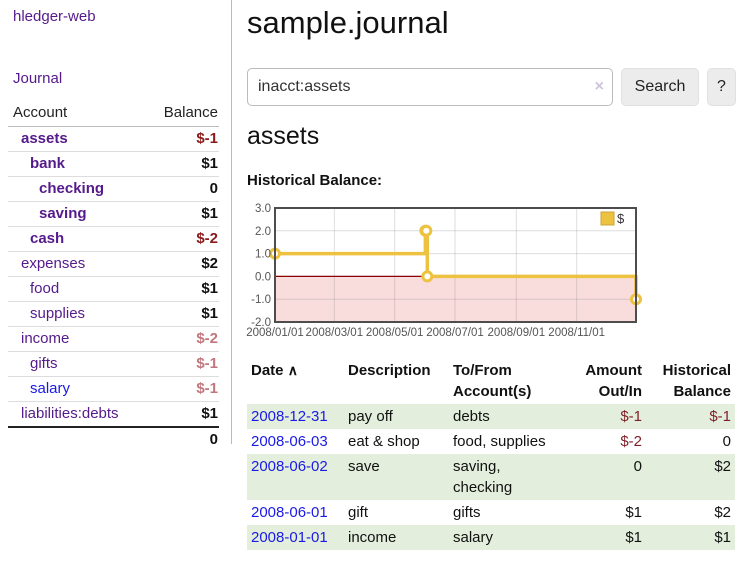 Image resolution: width=742 pixels, height=582 pixels. I want to click on register-balance: $1, so click(722, 537).